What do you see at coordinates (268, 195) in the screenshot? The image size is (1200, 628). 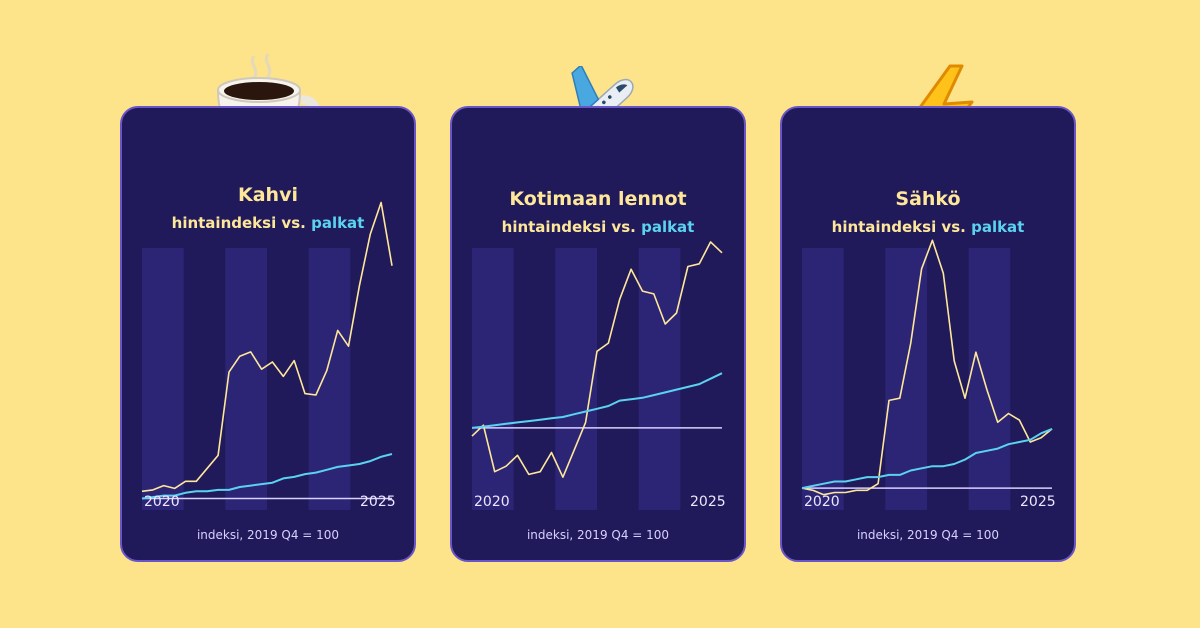 I see `chart-title: Kahvi` at bounding box center [268, 195].